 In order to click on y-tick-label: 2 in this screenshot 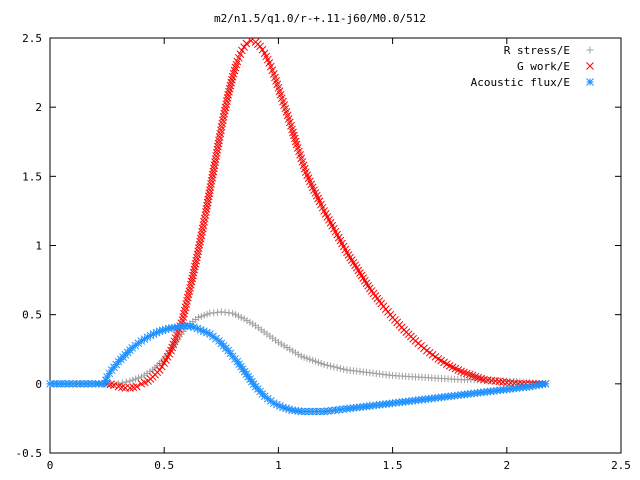, I will do `click(38, 107)`.